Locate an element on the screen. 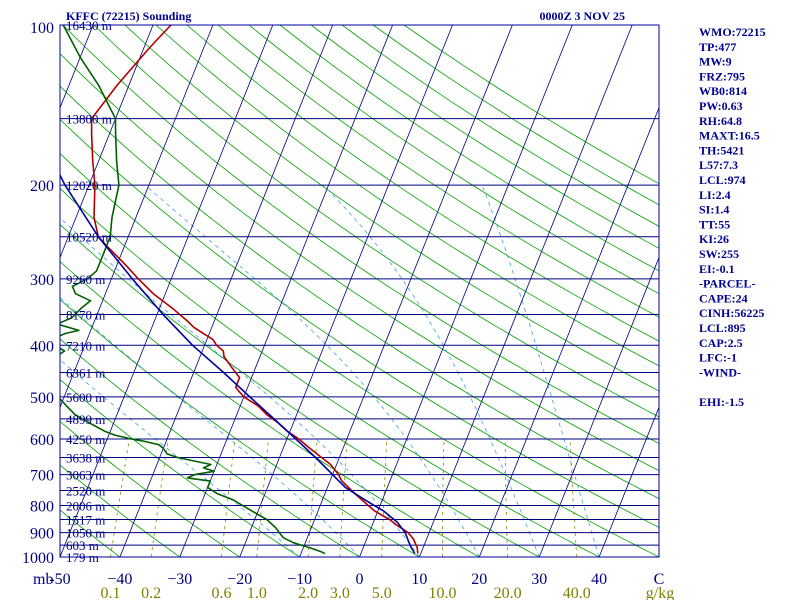  height-label: 9260 m is located at coordinates (85, 279).